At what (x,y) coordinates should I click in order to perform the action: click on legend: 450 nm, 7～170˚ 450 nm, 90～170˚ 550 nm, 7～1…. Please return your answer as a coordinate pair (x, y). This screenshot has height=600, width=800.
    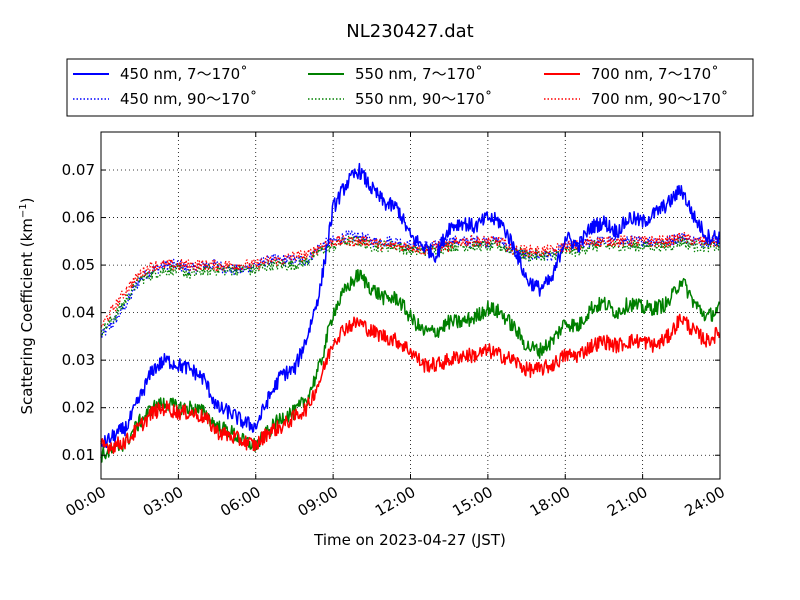
    Looking at the image, I should click on (410, 87).